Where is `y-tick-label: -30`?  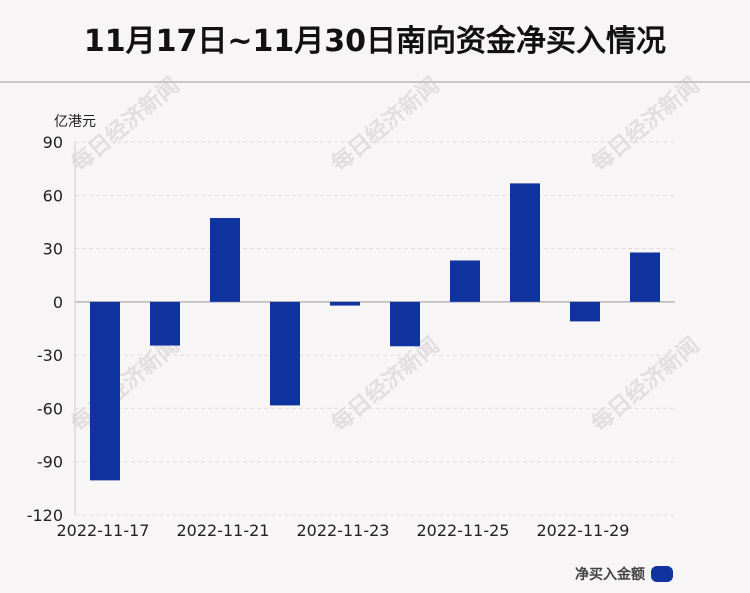
y-tick-label: -30 is located at coordinates (50, 355).